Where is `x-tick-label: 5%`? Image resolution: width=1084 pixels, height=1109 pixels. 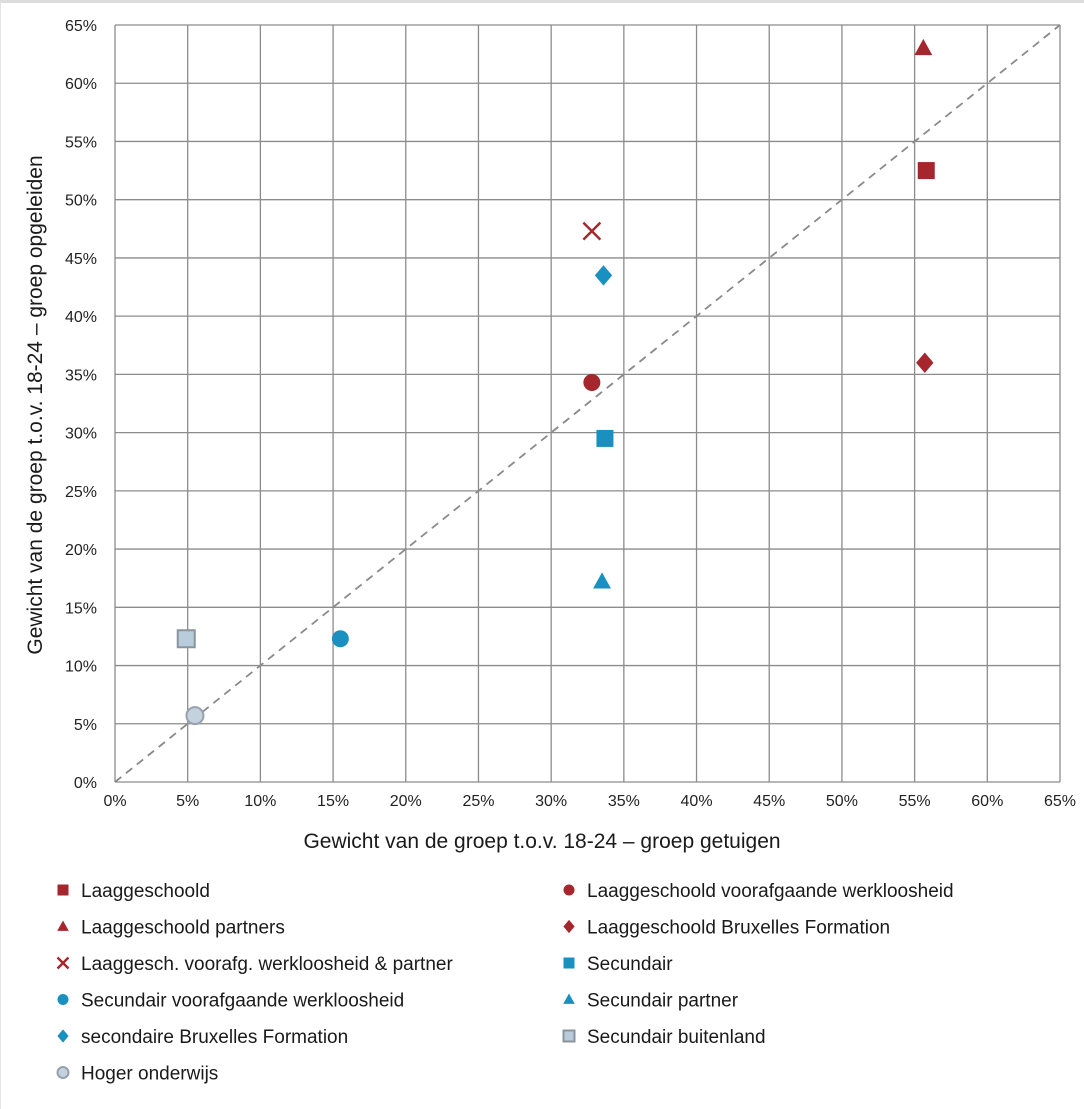 x-tick-label: 5% is located at coordinates (187, 801).